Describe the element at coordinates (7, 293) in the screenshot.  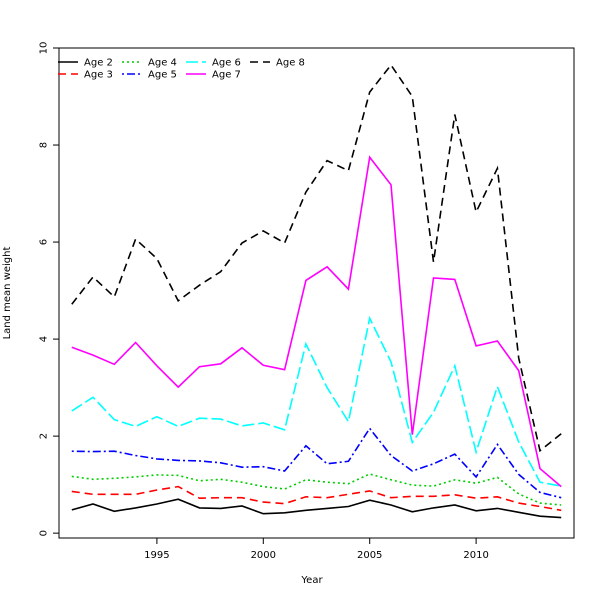
I see `y-axis-title: Land mean weight` at that location.